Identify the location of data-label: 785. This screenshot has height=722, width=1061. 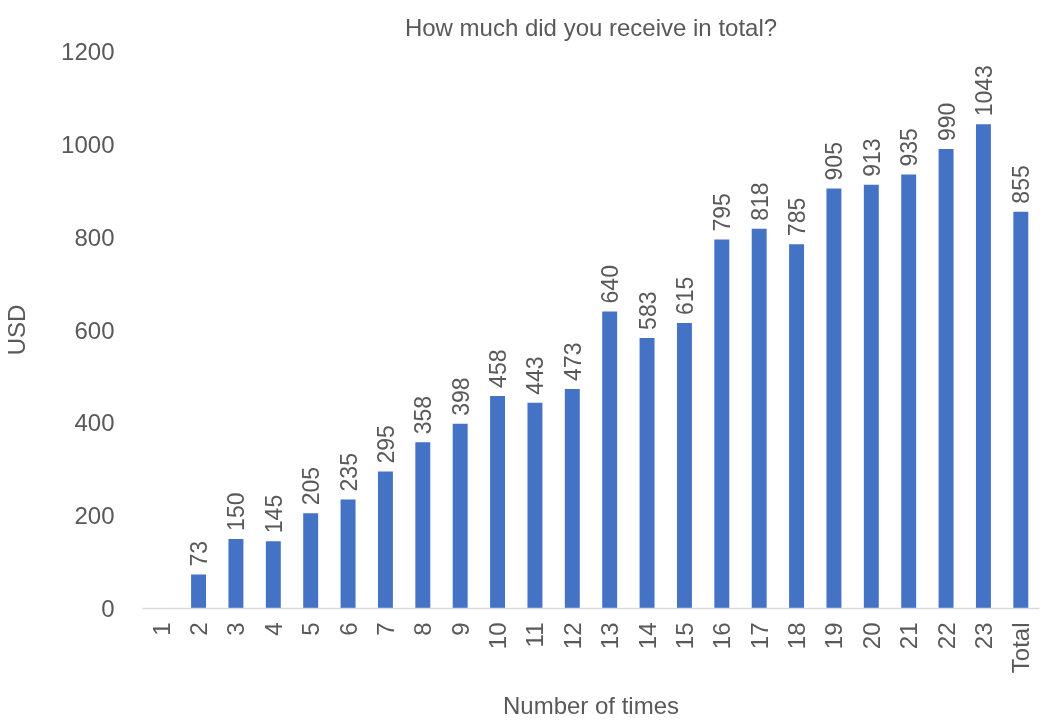
(797, 217).